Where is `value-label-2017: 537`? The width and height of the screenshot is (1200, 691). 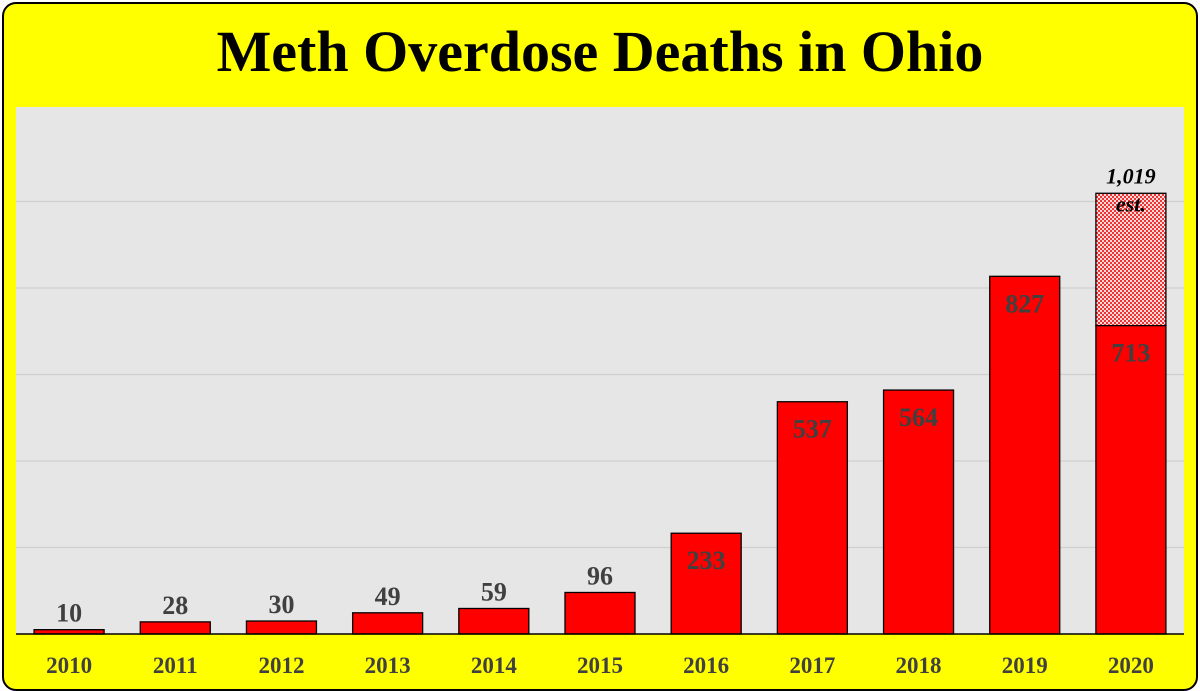 value-label-2017: 537 is located at coordinates (812, 429).